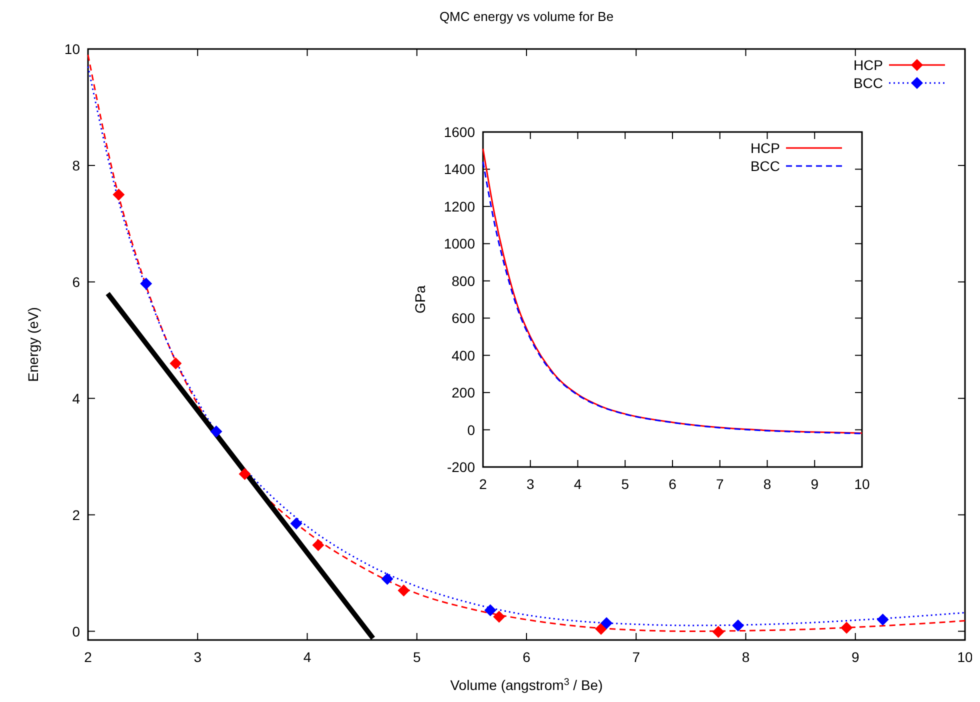 This screenshot has height=702, width=980. What do you see at coordinates (76, 282) in the screenshot?
I see `y-tick-label: 6` at bounding box center [76, 282].